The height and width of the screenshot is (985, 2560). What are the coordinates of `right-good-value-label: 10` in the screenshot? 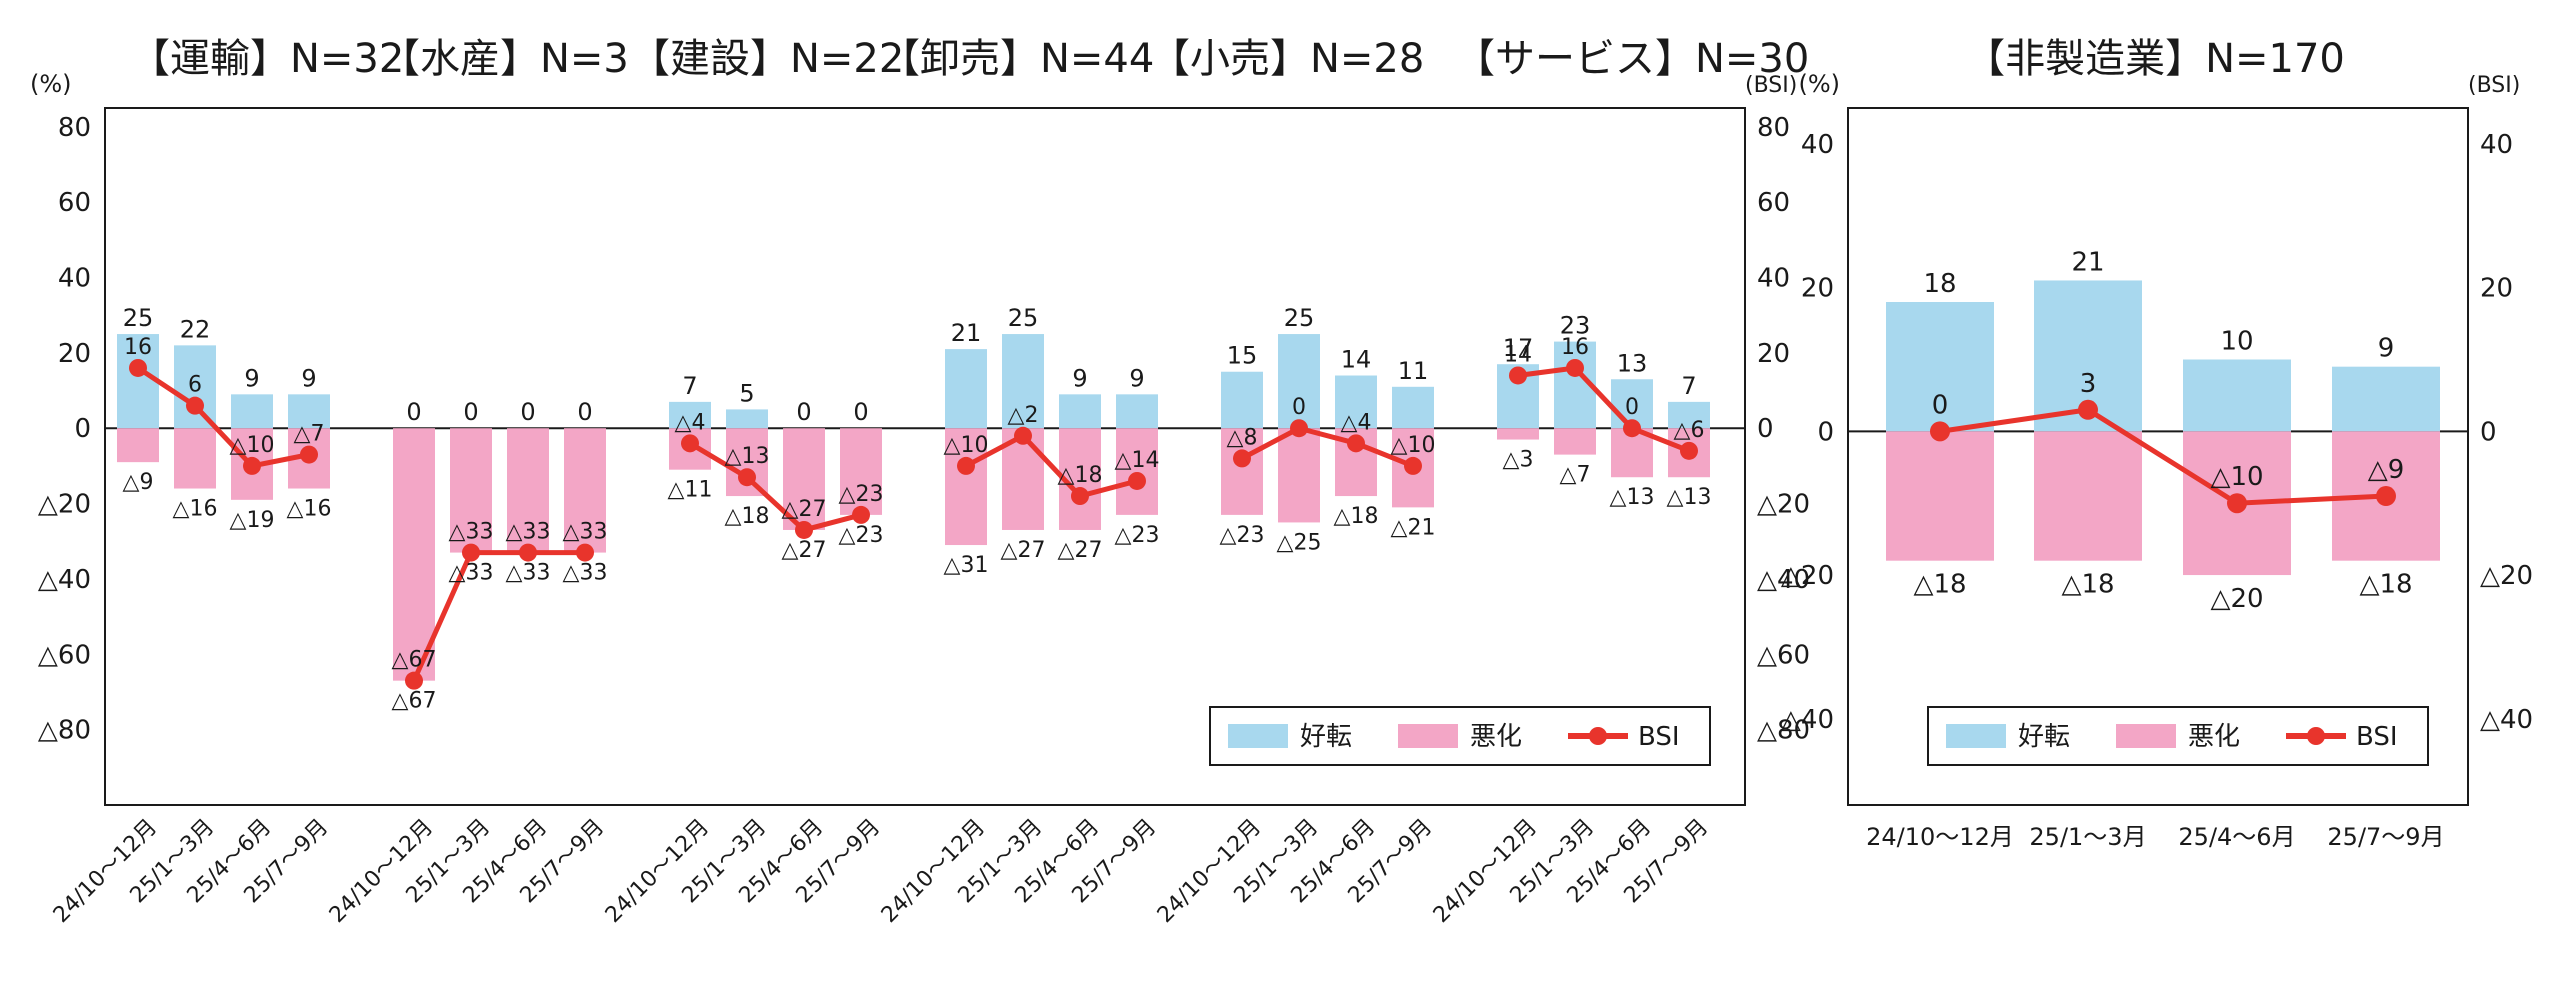 It's located at (2236, 341).